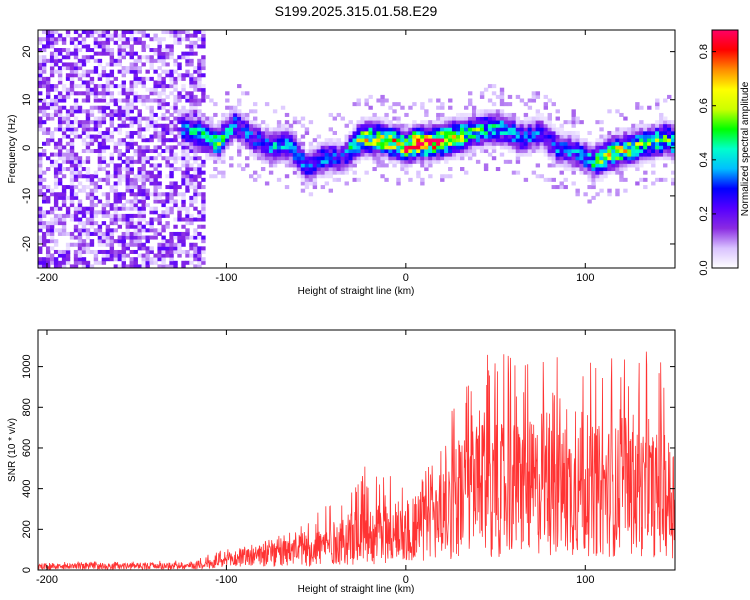 Image resolution: width=750 pixels, height=600 pixels. I want to click on colorbar-ticks: 0.00.20.40.60.8, so click(707, 160).